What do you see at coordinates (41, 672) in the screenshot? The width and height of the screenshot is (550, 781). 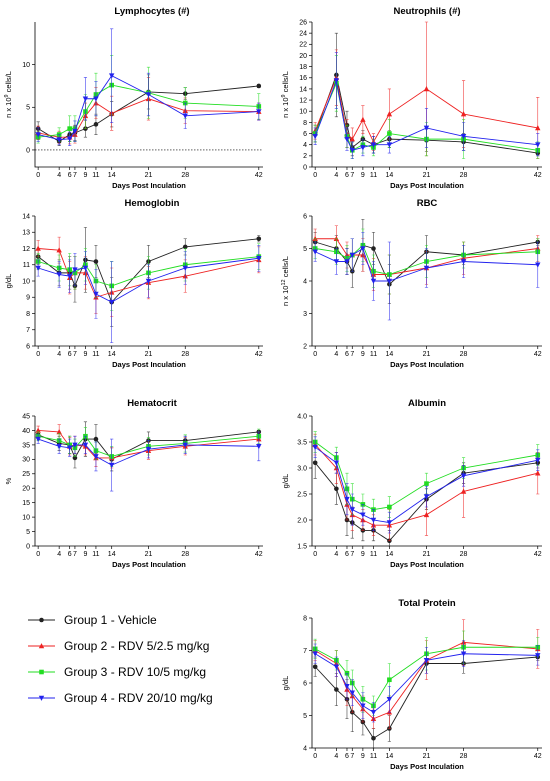 I see `legend-marker` at bounding box center [41, 672].